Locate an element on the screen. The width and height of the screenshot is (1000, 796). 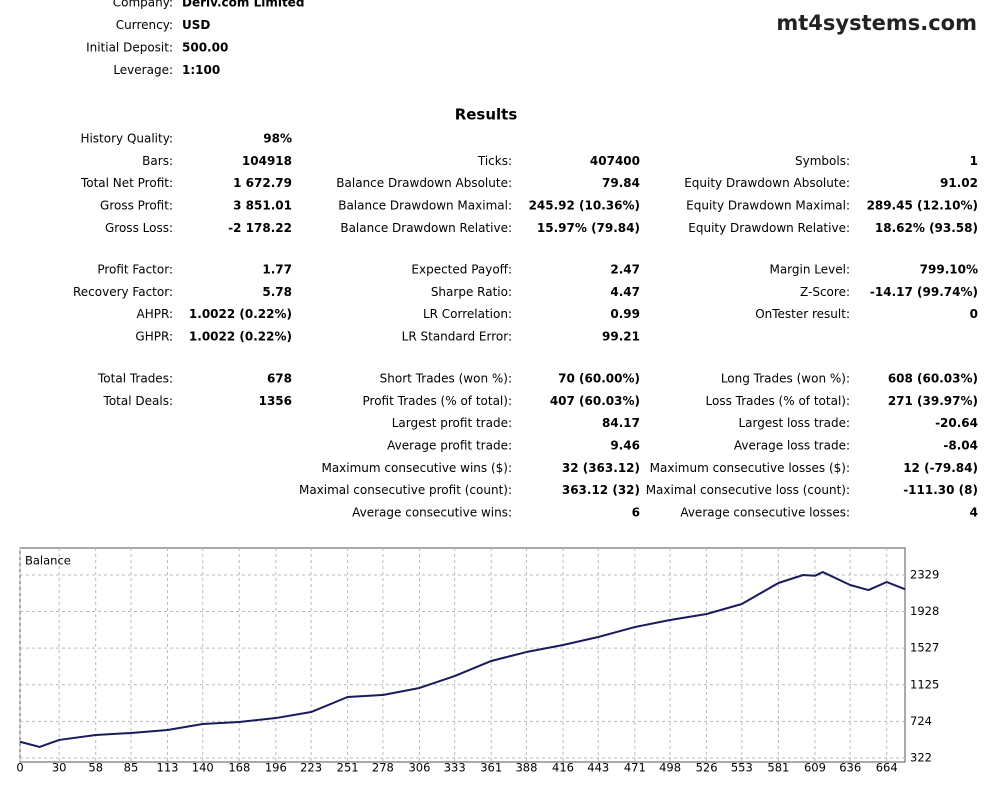
metric-label: LR Correlation: is located at coordinates (467, 314).